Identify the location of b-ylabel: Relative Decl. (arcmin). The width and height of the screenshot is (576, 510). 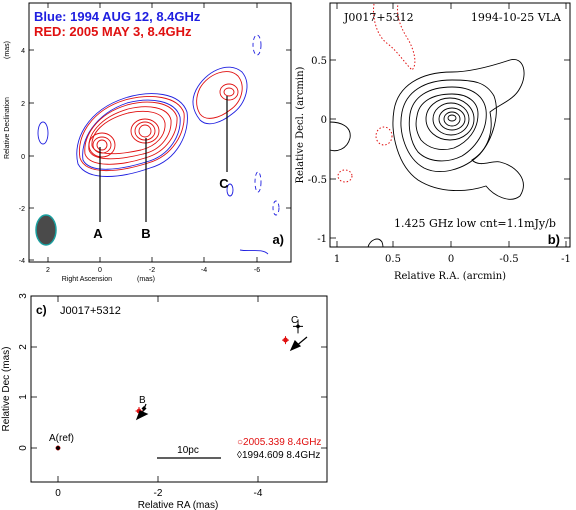
(300, 124).